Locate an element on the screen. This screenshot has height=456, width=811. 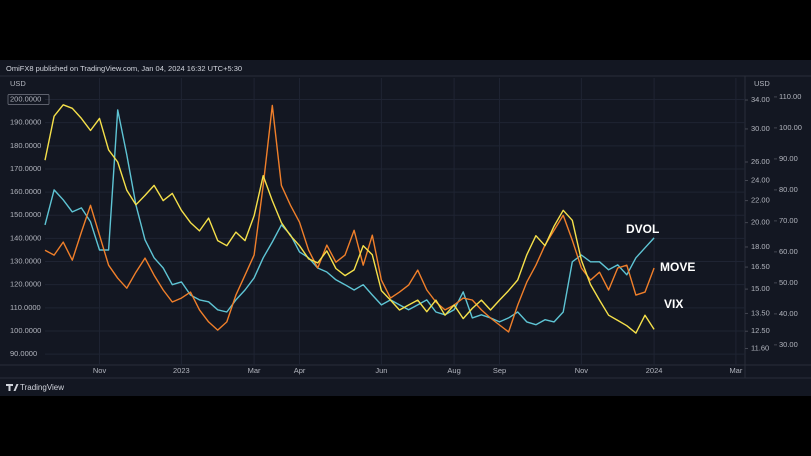
x-tick-label: Apr is located at coordinates (300, 370).